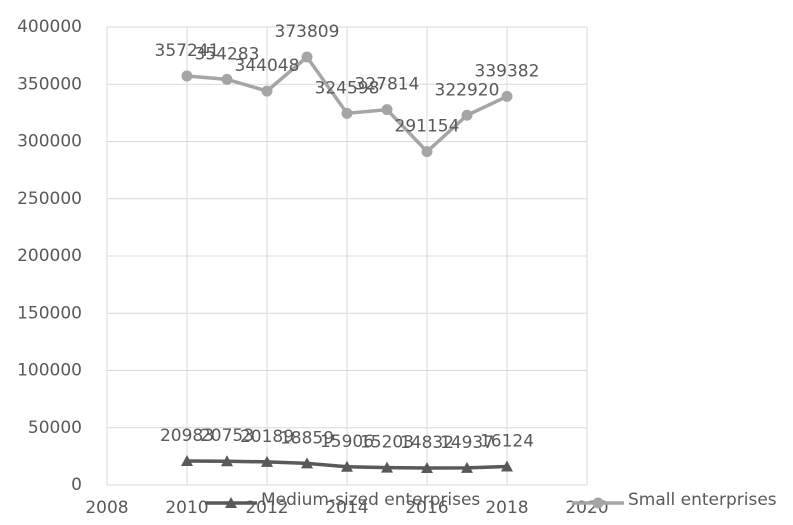 Image resolution: width=793 pixels, height=525 pixels. What do you see at coordinates (187, 51) in the screenshot?
I see `data-label: 357241` at bounding box center [187, 51].